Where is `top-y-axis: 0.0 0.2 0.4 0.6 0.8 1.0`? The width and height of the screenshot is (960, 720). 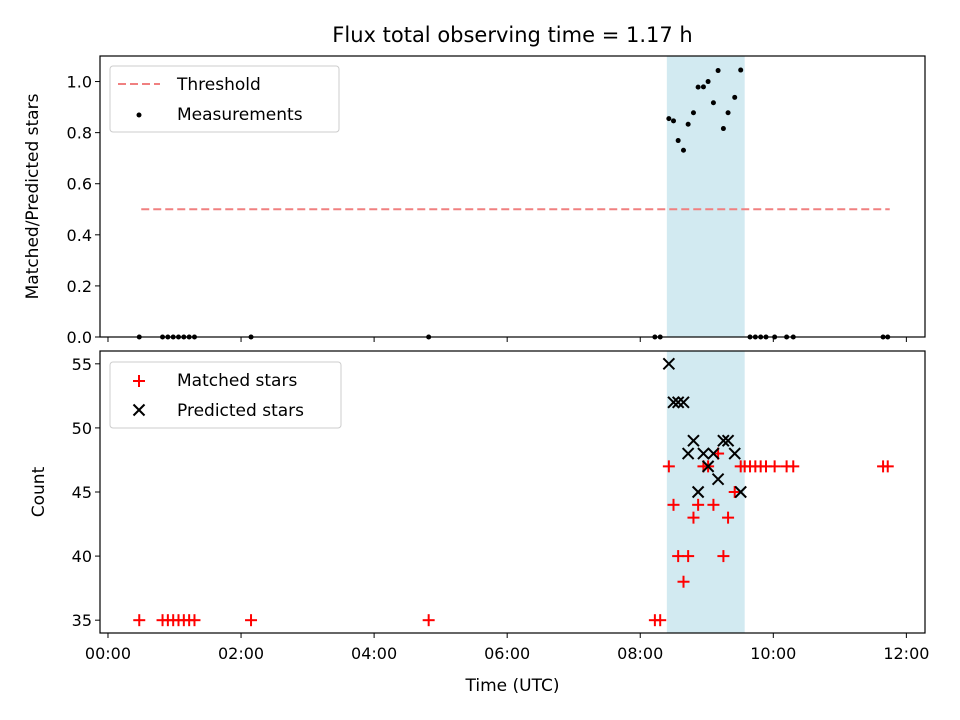
top-y-axis: 0.0 0.2 0.4 0.6 0.8 1.0 is located at coordinates (83, 210).